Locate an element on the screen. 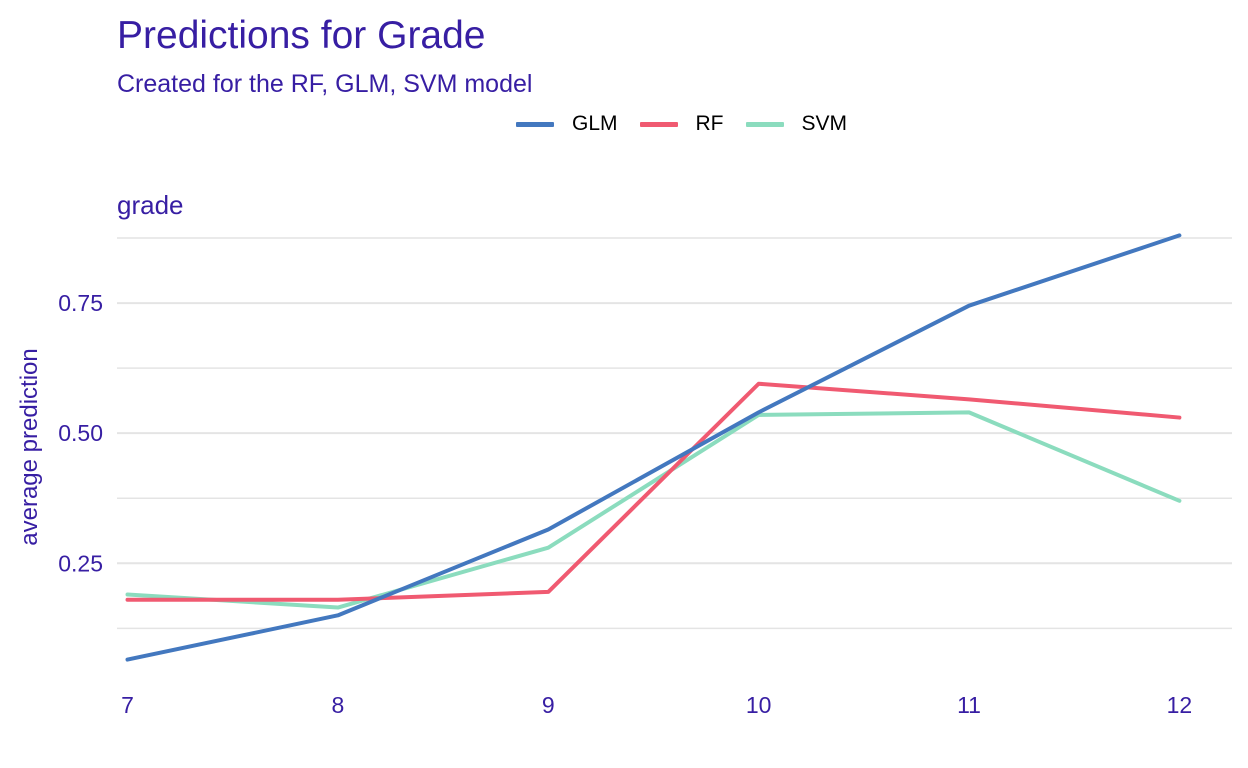  y-tick-label: 0.25 is located at coordinates (80, 563).